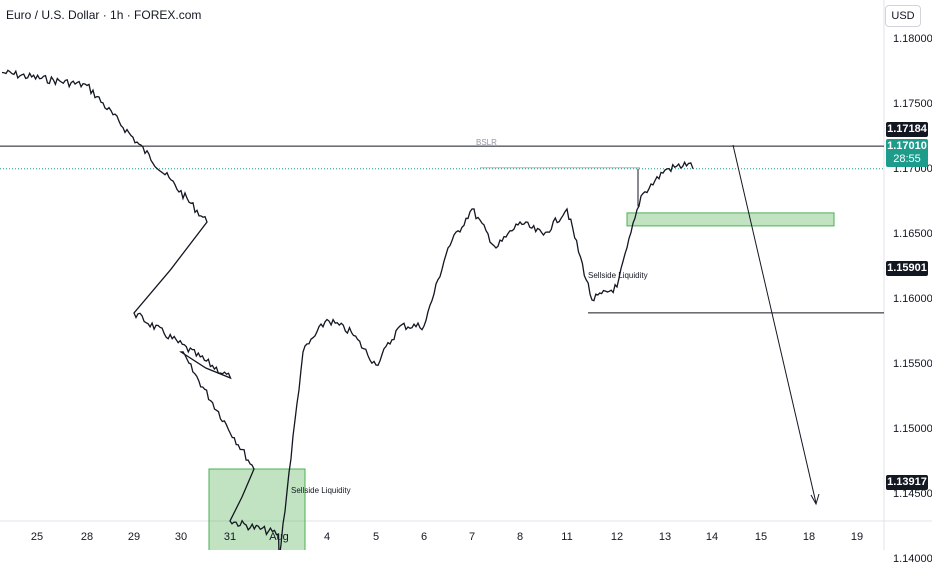 This screenshot has width=932, height=565. What do you see at coordinates (327, 537) in the screenshot?
I see `time-tick-label: 4` at bounding box center [327, 537].